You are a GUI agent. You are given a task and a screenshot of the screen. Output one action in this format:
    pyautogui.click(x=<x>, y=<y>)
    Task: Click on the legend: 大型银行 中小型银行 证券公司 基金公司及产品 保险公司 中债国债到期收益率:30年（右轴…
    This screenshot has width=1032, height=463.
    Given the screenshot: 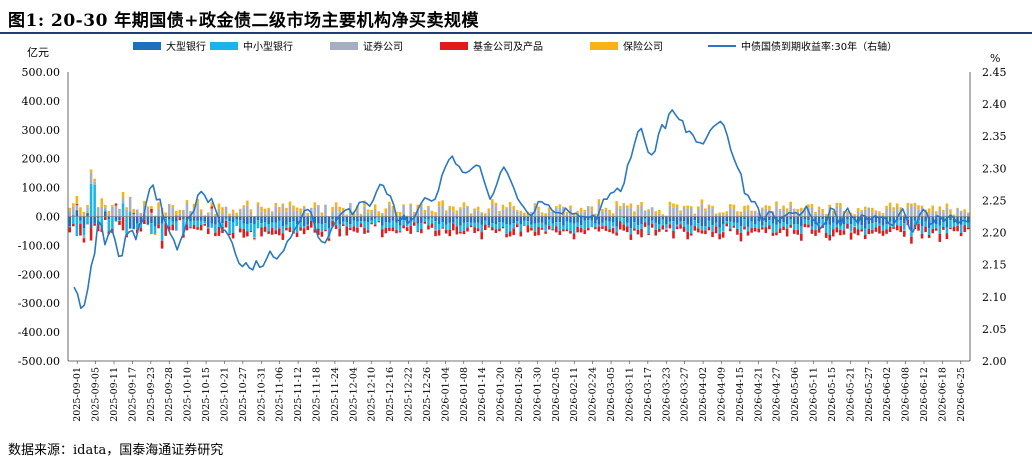 What is the action you would take?
    pyautogui.click(x=515, y=46)
    